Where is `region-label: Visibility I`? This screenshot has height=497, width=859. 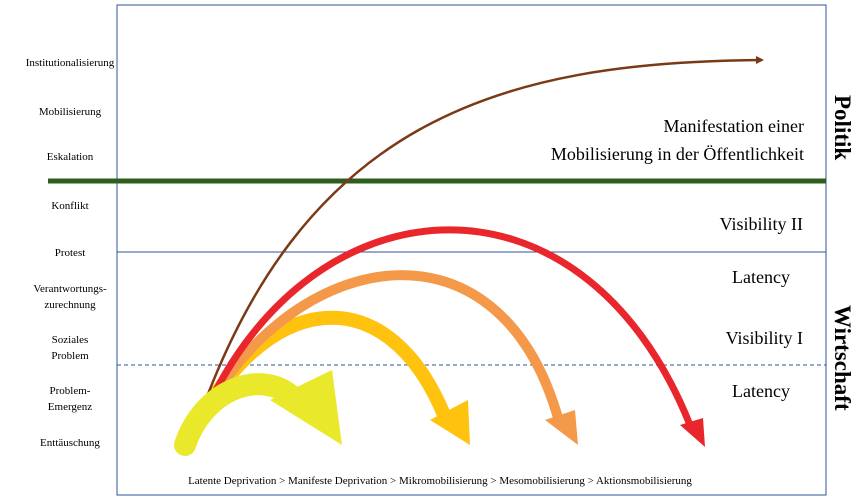
region-label: Visibility I is located at coordinates (764, 338).